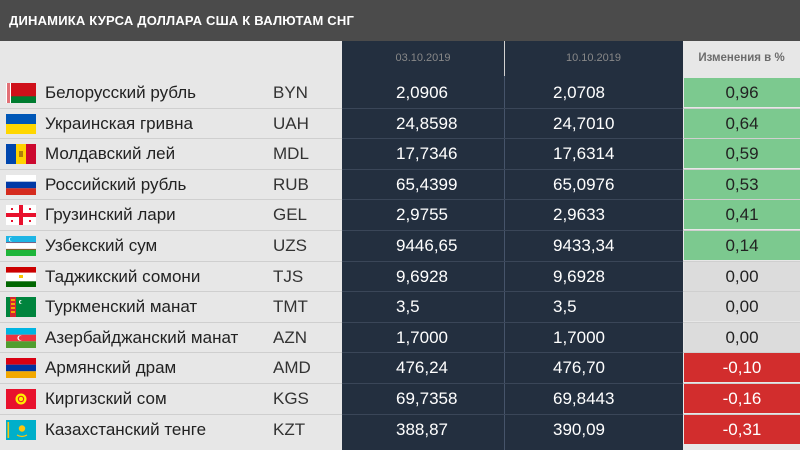  Describe the element at coordinates (21, 276) in the screenshot. I see `tajikistan-flag-icon` at that location.